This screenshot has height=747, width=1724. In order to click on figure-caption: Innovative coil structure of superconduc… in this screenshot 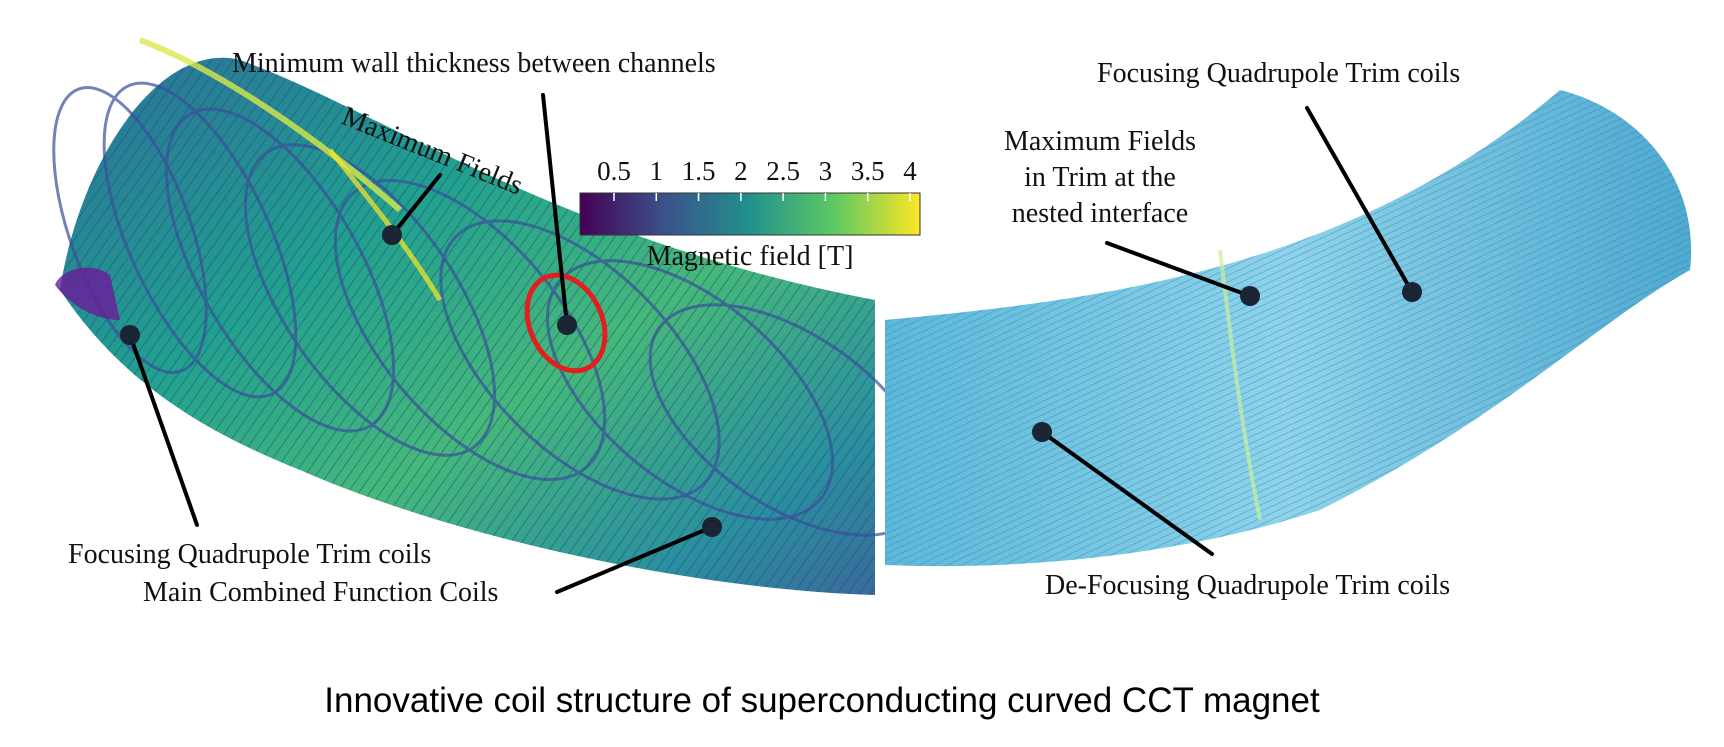, I will do `click(822, 700)`.